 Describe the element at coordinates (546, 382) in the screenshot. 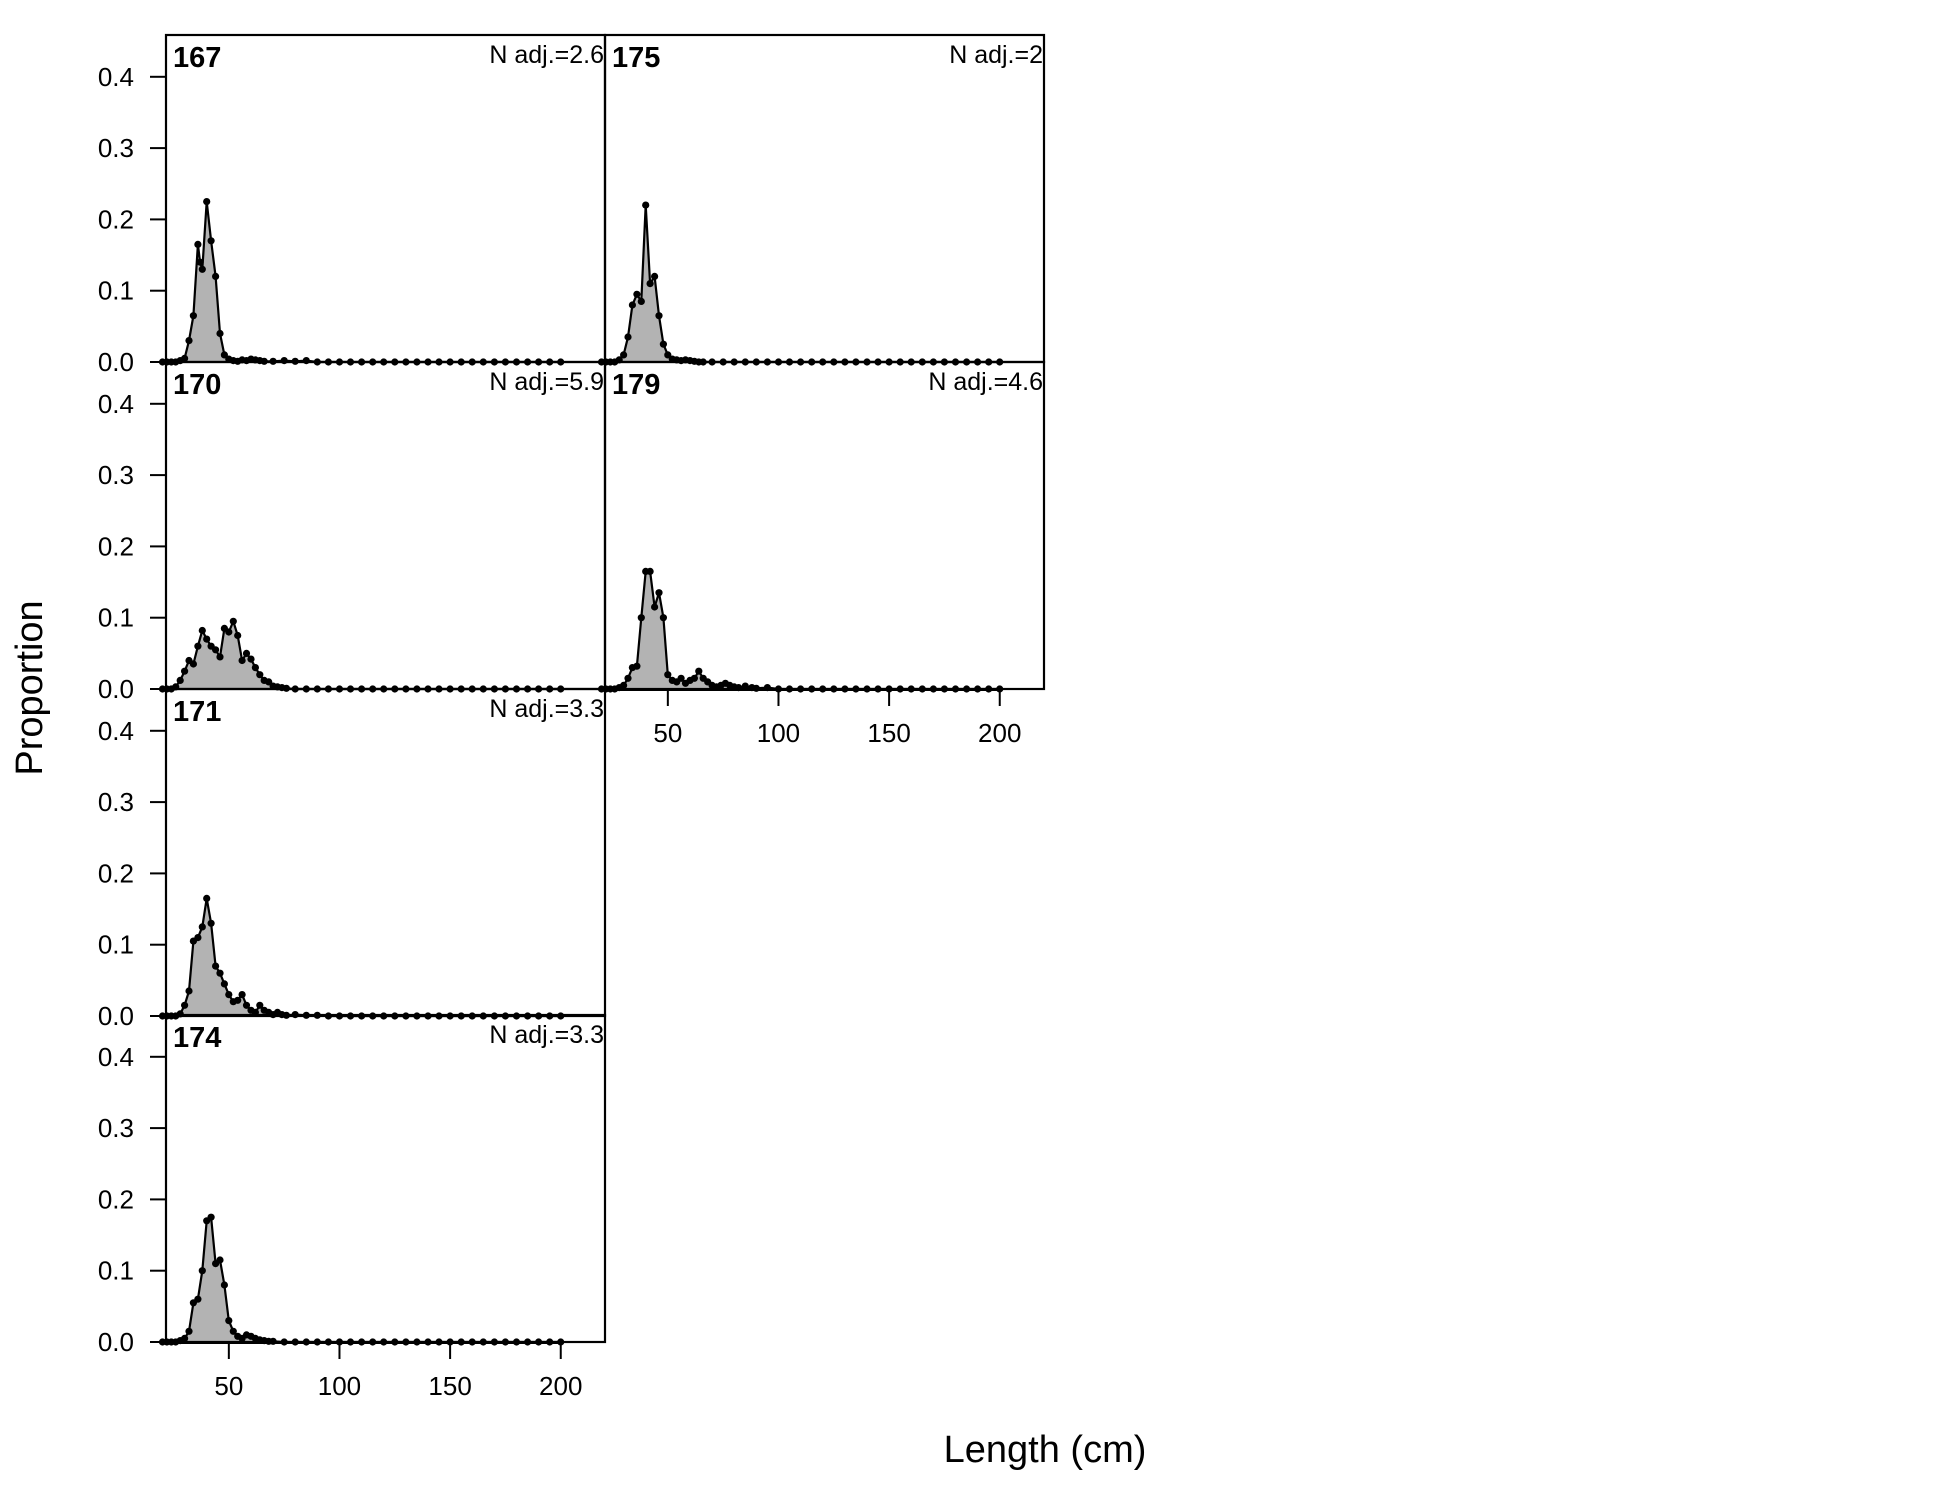

I see `n-adj-label: N adj.=5.9` at that location.